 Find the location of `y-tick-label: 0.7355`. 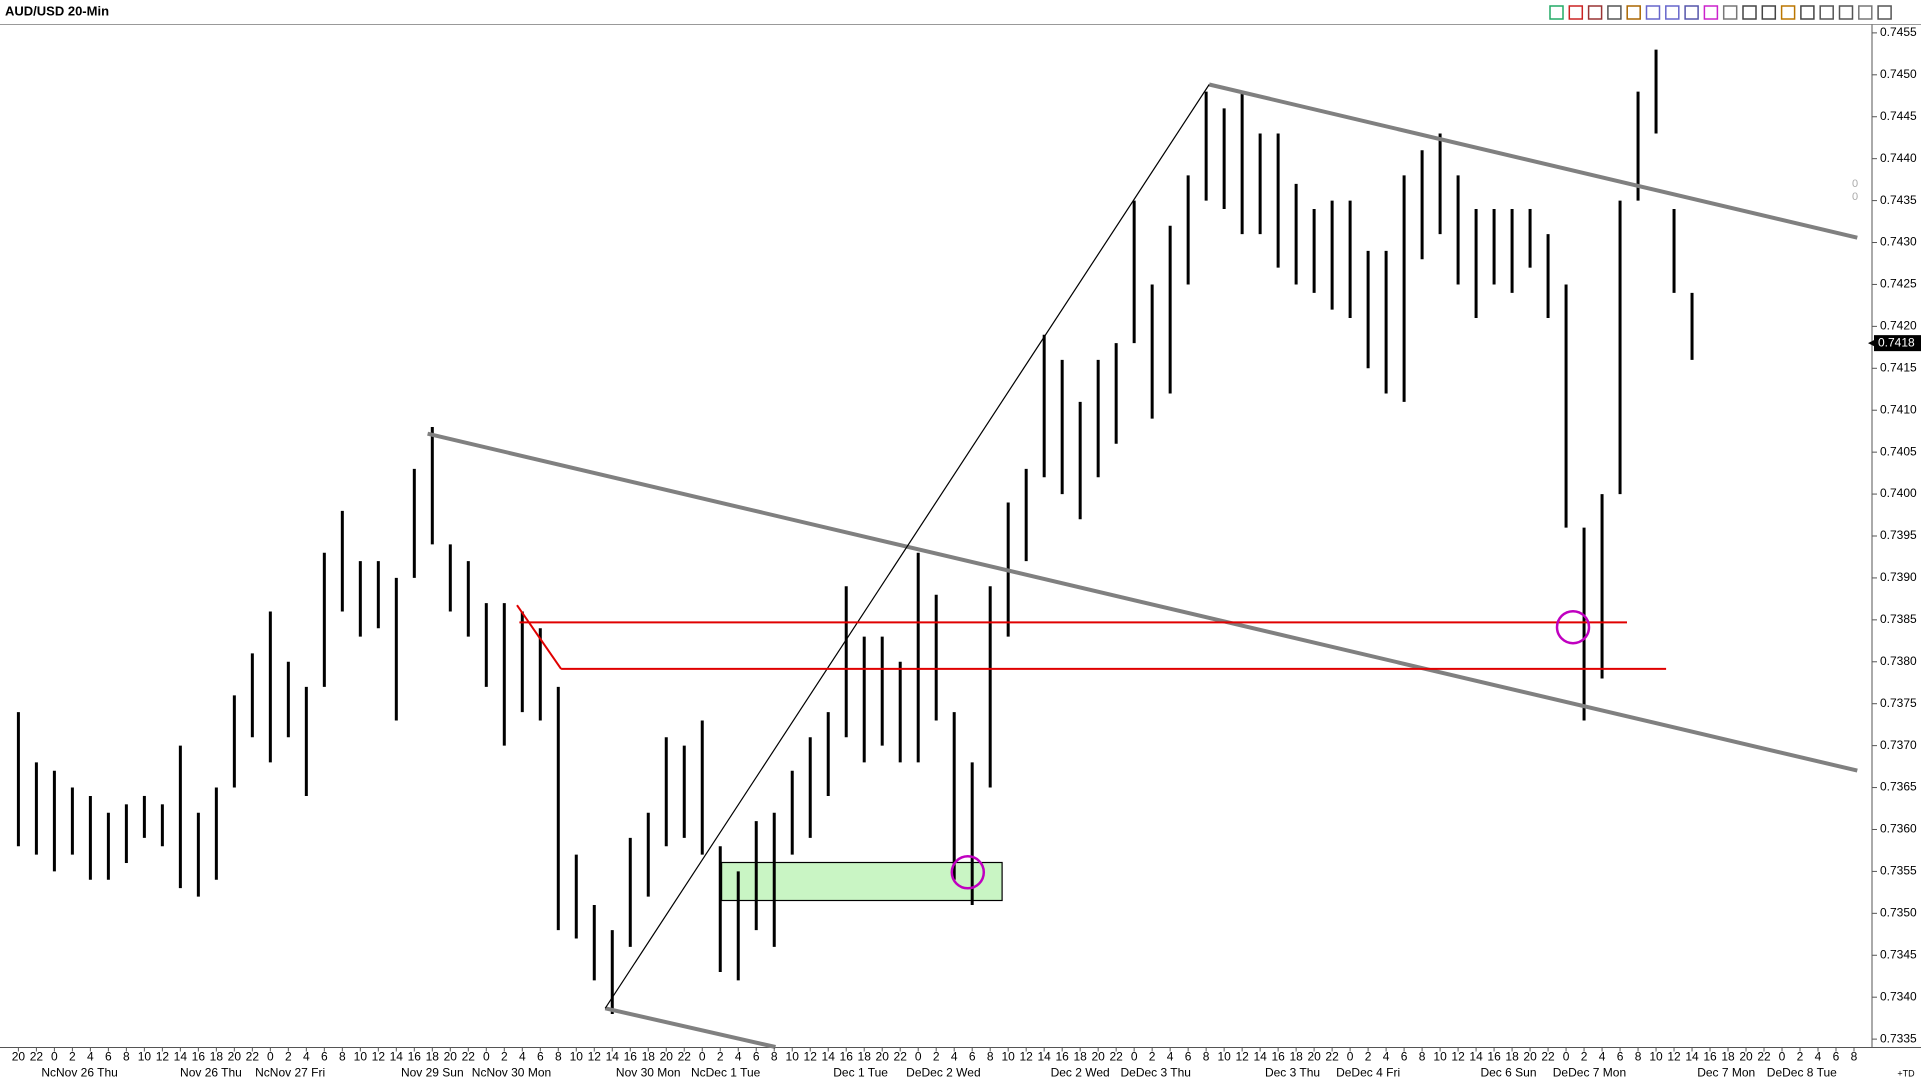

y-tick-label: 0.7355 is located at coordinates (1898, 871).